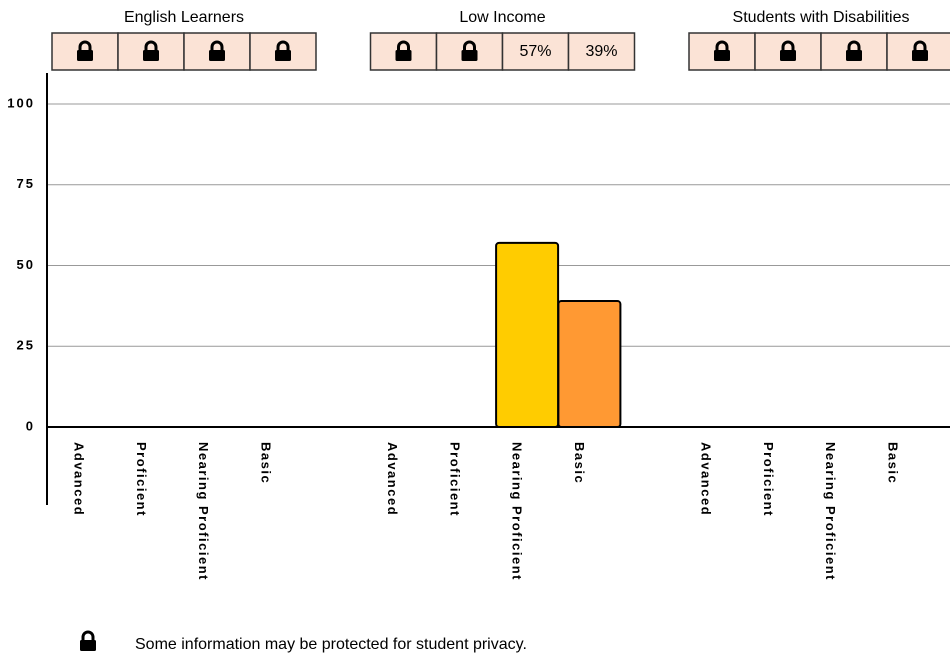  Describe the element at coordinates (21, 102) in the screenshot. I see `y-tick-label: 100` at that location.